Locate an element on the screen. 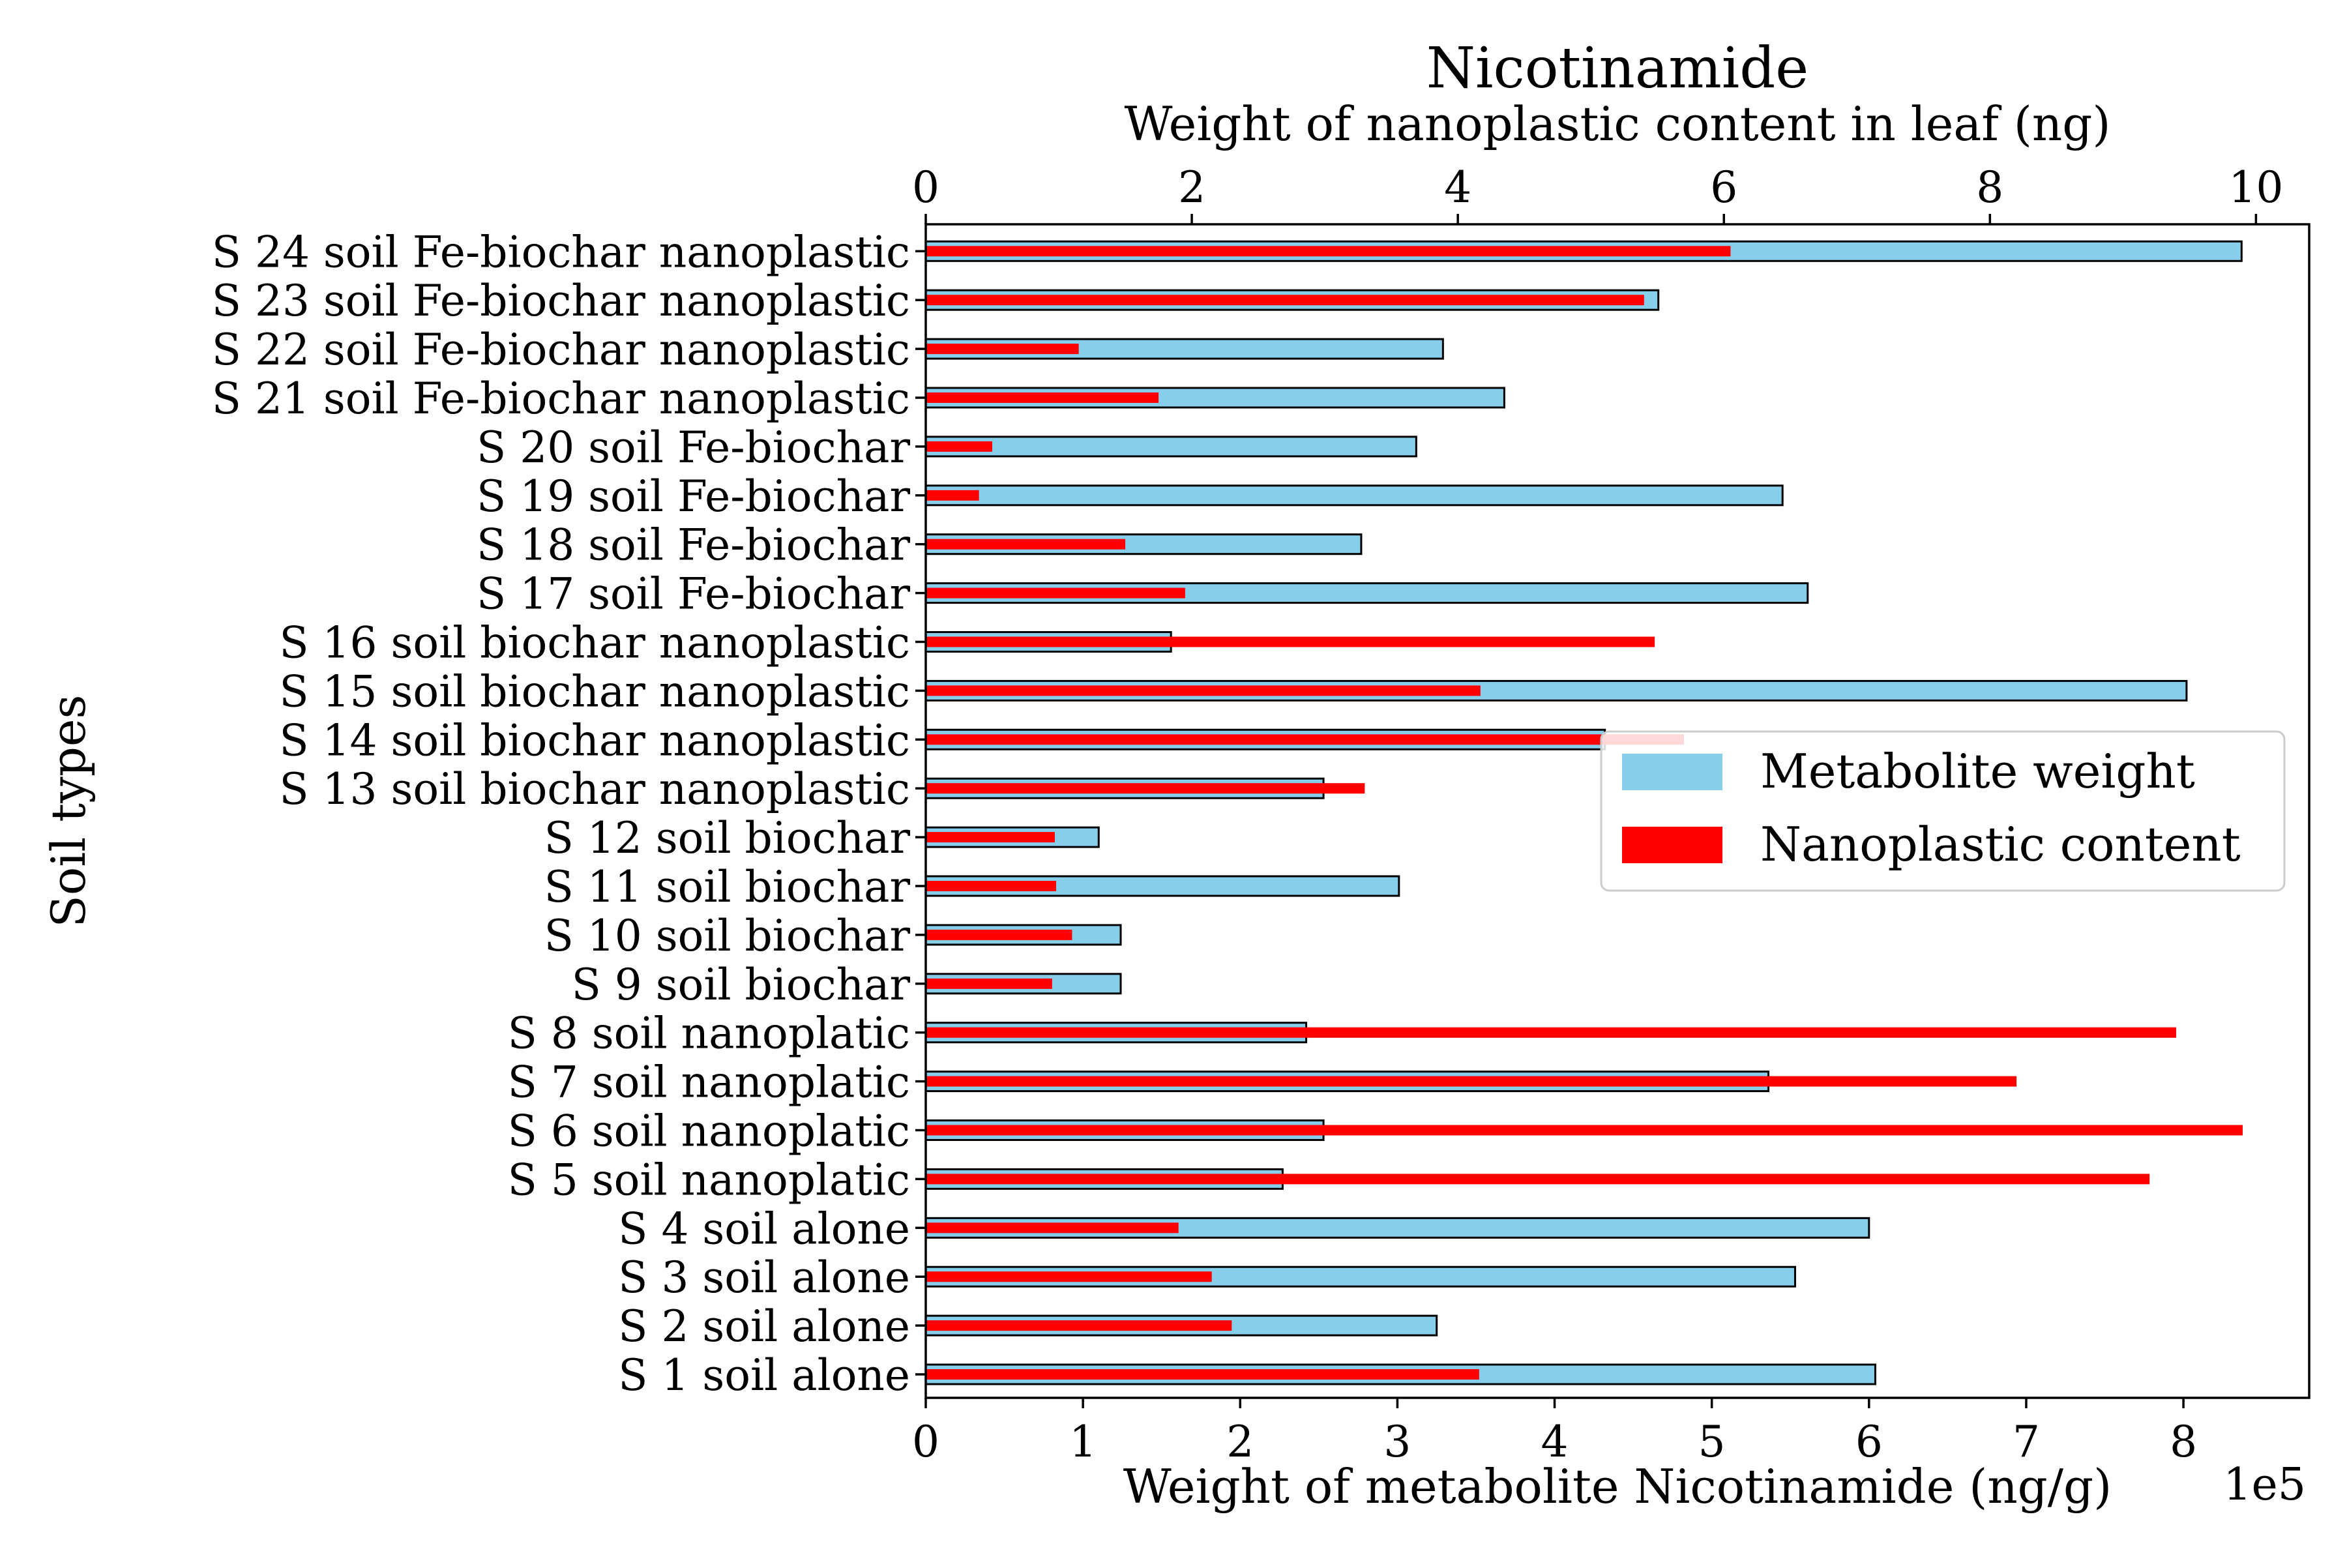  category-label: S 7 soil nanoplatic is located at coordinates (709, 1083).